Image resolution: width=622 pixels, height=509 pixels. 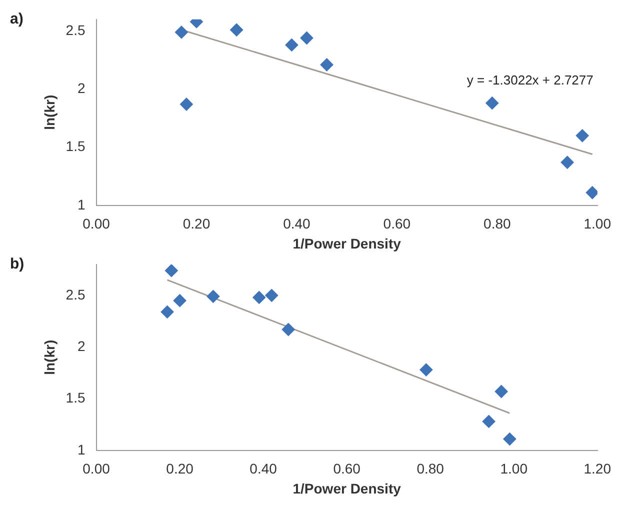 I want to click on text: a), so click(x=17, y=19).